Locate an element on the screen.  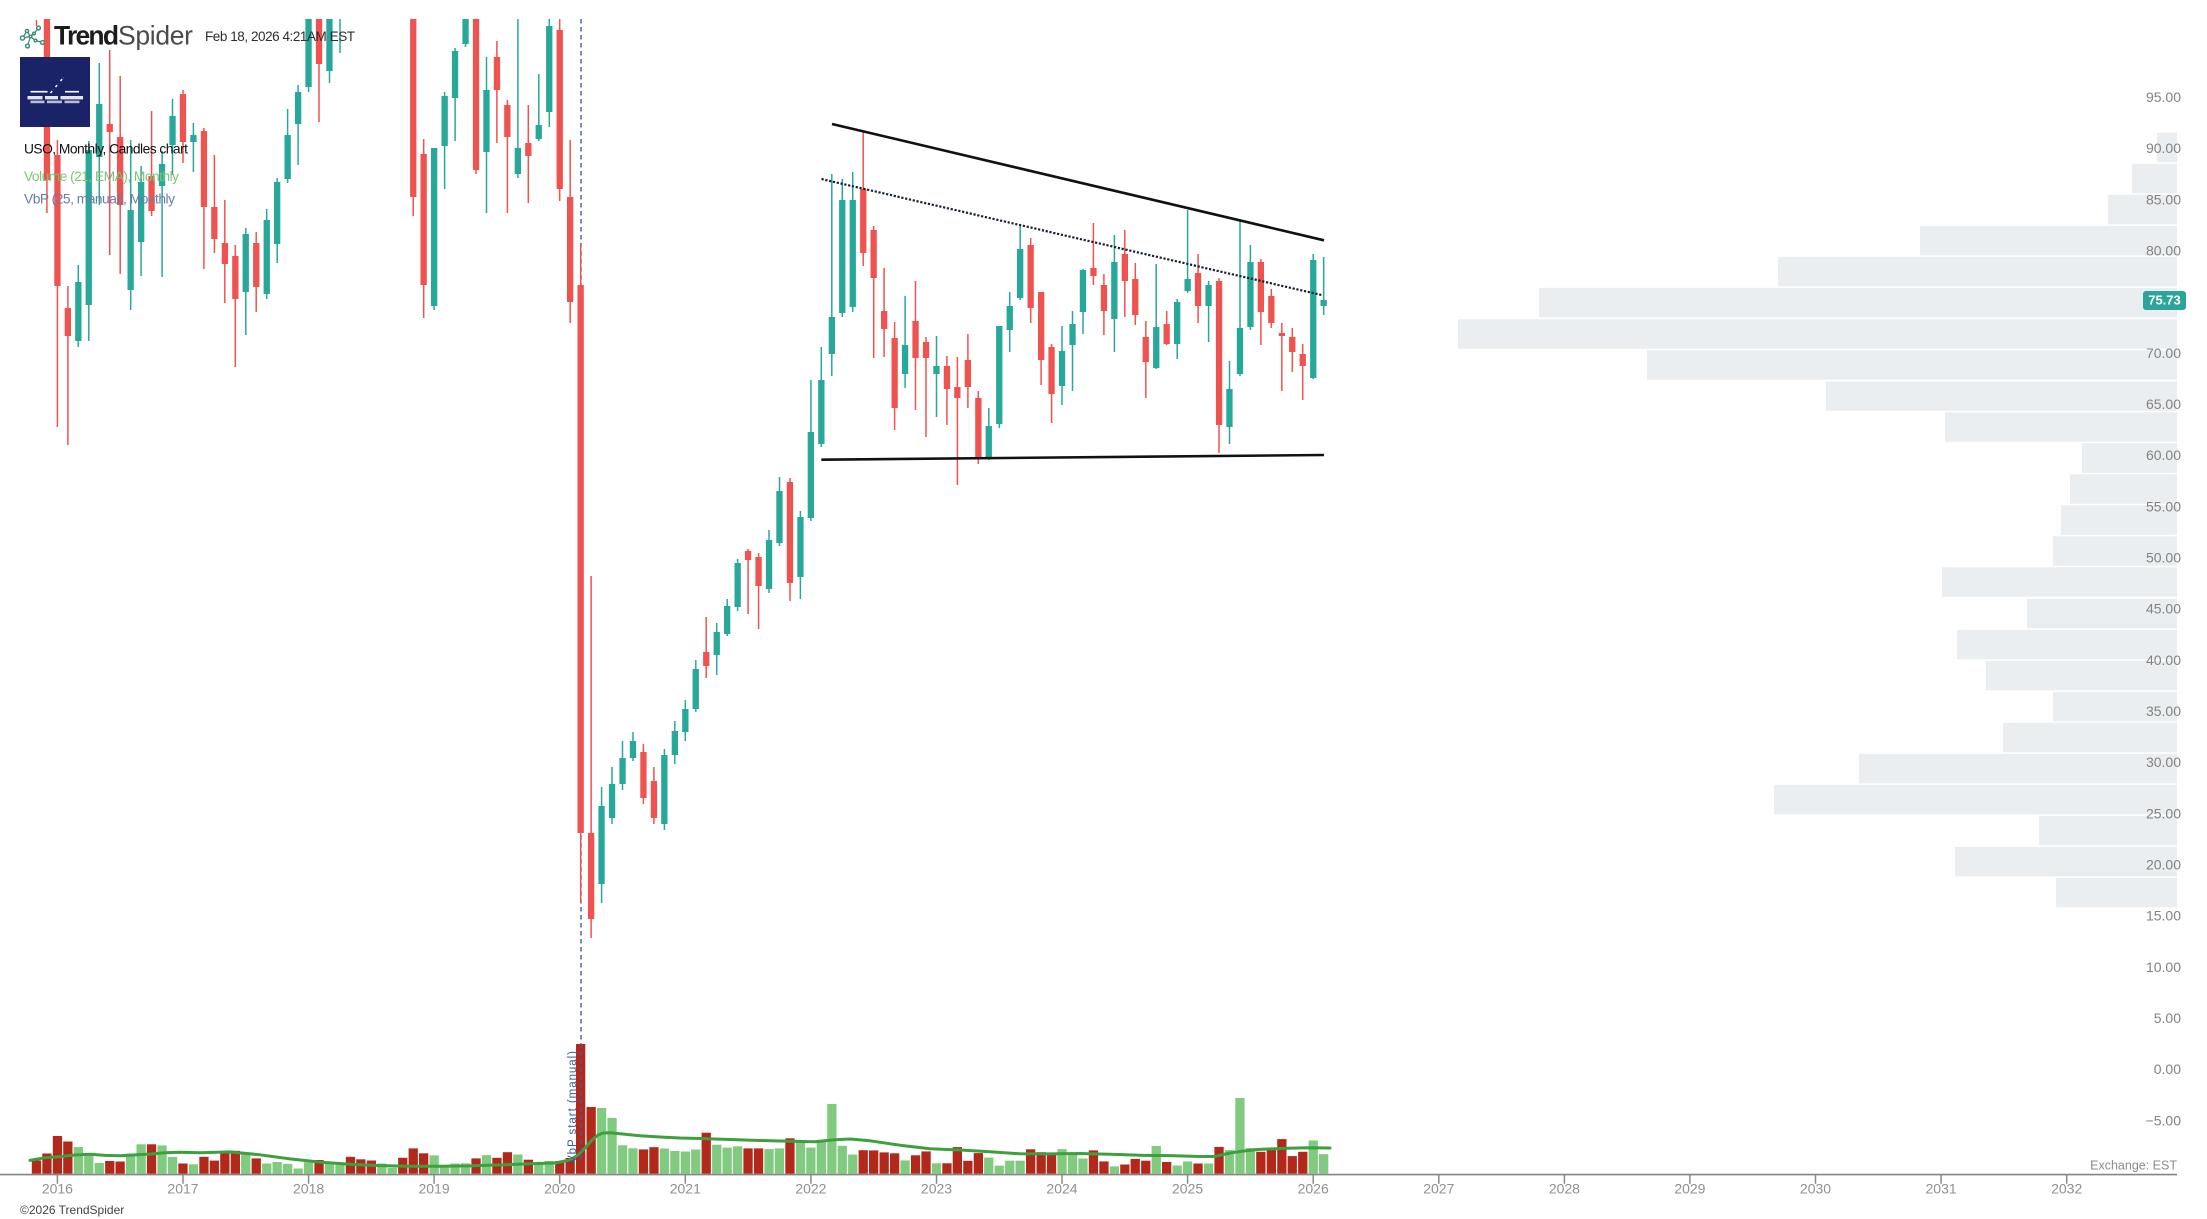
svg-text: Exchange: EST is located at coordinates (2133, 1166).